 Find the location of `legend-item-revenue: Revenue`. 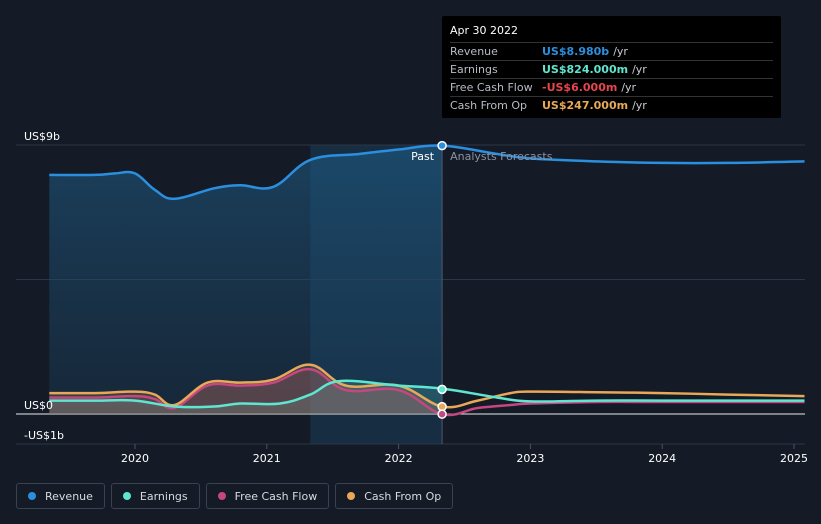

legend-item-revenue: Revenue is located at coordinates (60, 496).